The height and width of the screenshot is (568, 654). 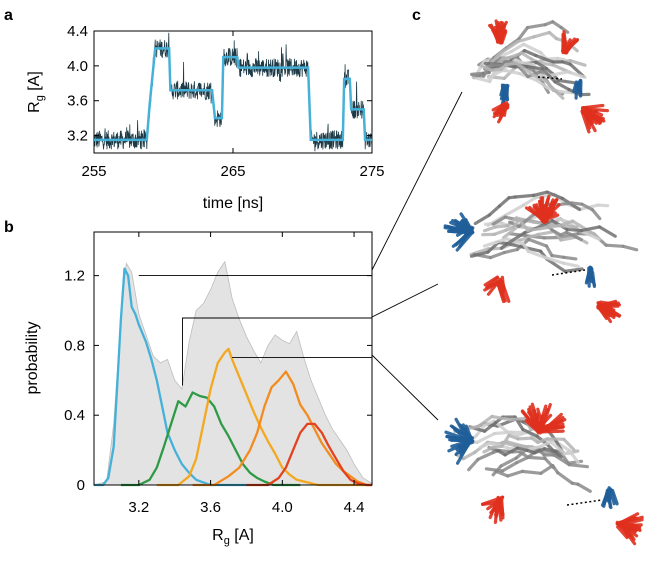 What do you see at coordinates (233, 203) in the screenshot?
I see `panel-a-xlabel: time [ns]` at bounding box center [233, 203].